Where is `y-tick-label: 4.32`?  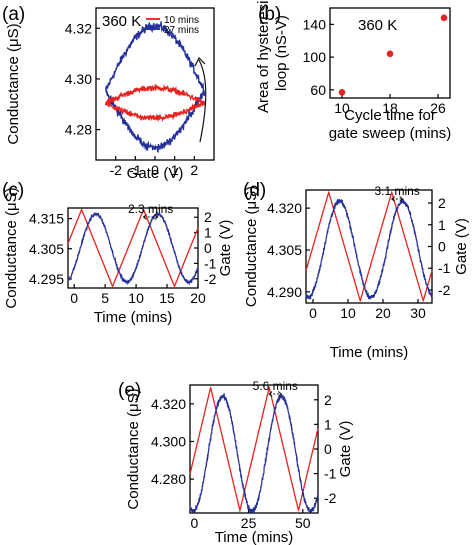 y-tick-label: 4.32 is located at coordinates (78, 28).